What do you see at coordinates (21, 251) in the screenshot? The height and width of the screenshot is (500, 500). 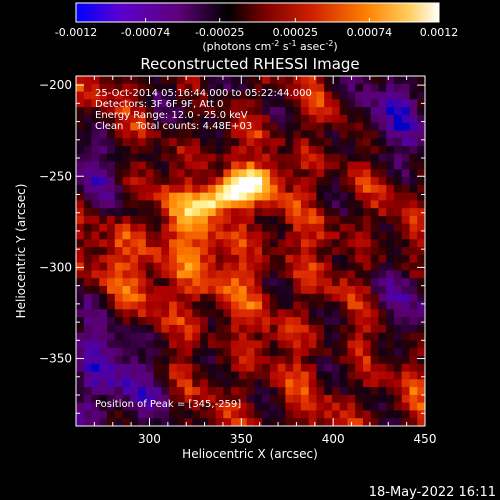 I see `y-axis-label: Heliocentric Y (arcsec)` at bounding box center [21, 251].